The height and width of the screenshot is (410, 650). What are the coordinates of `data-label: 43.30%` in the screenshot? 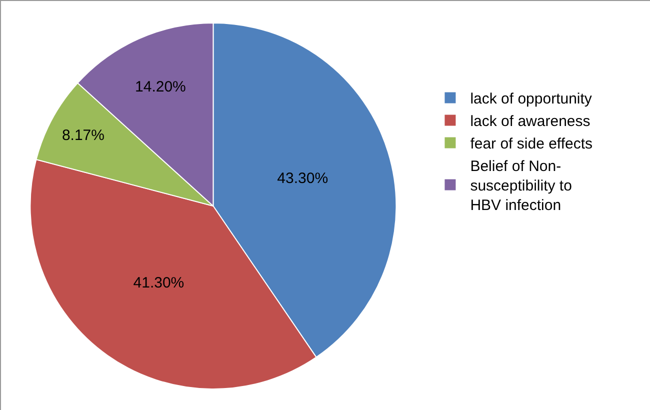 It's located at (302, 178).